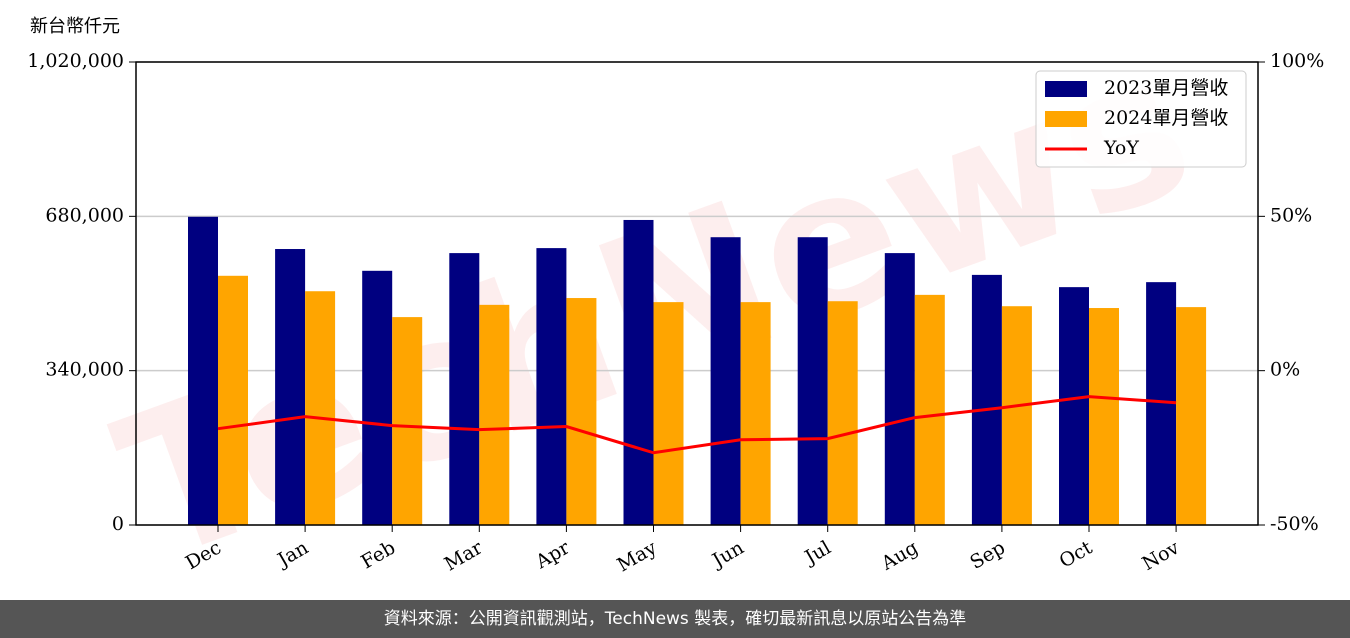 Image resolution: width=1350 pixels, height=638 pixels. I want to click on yoy-line, so click(697, 425).